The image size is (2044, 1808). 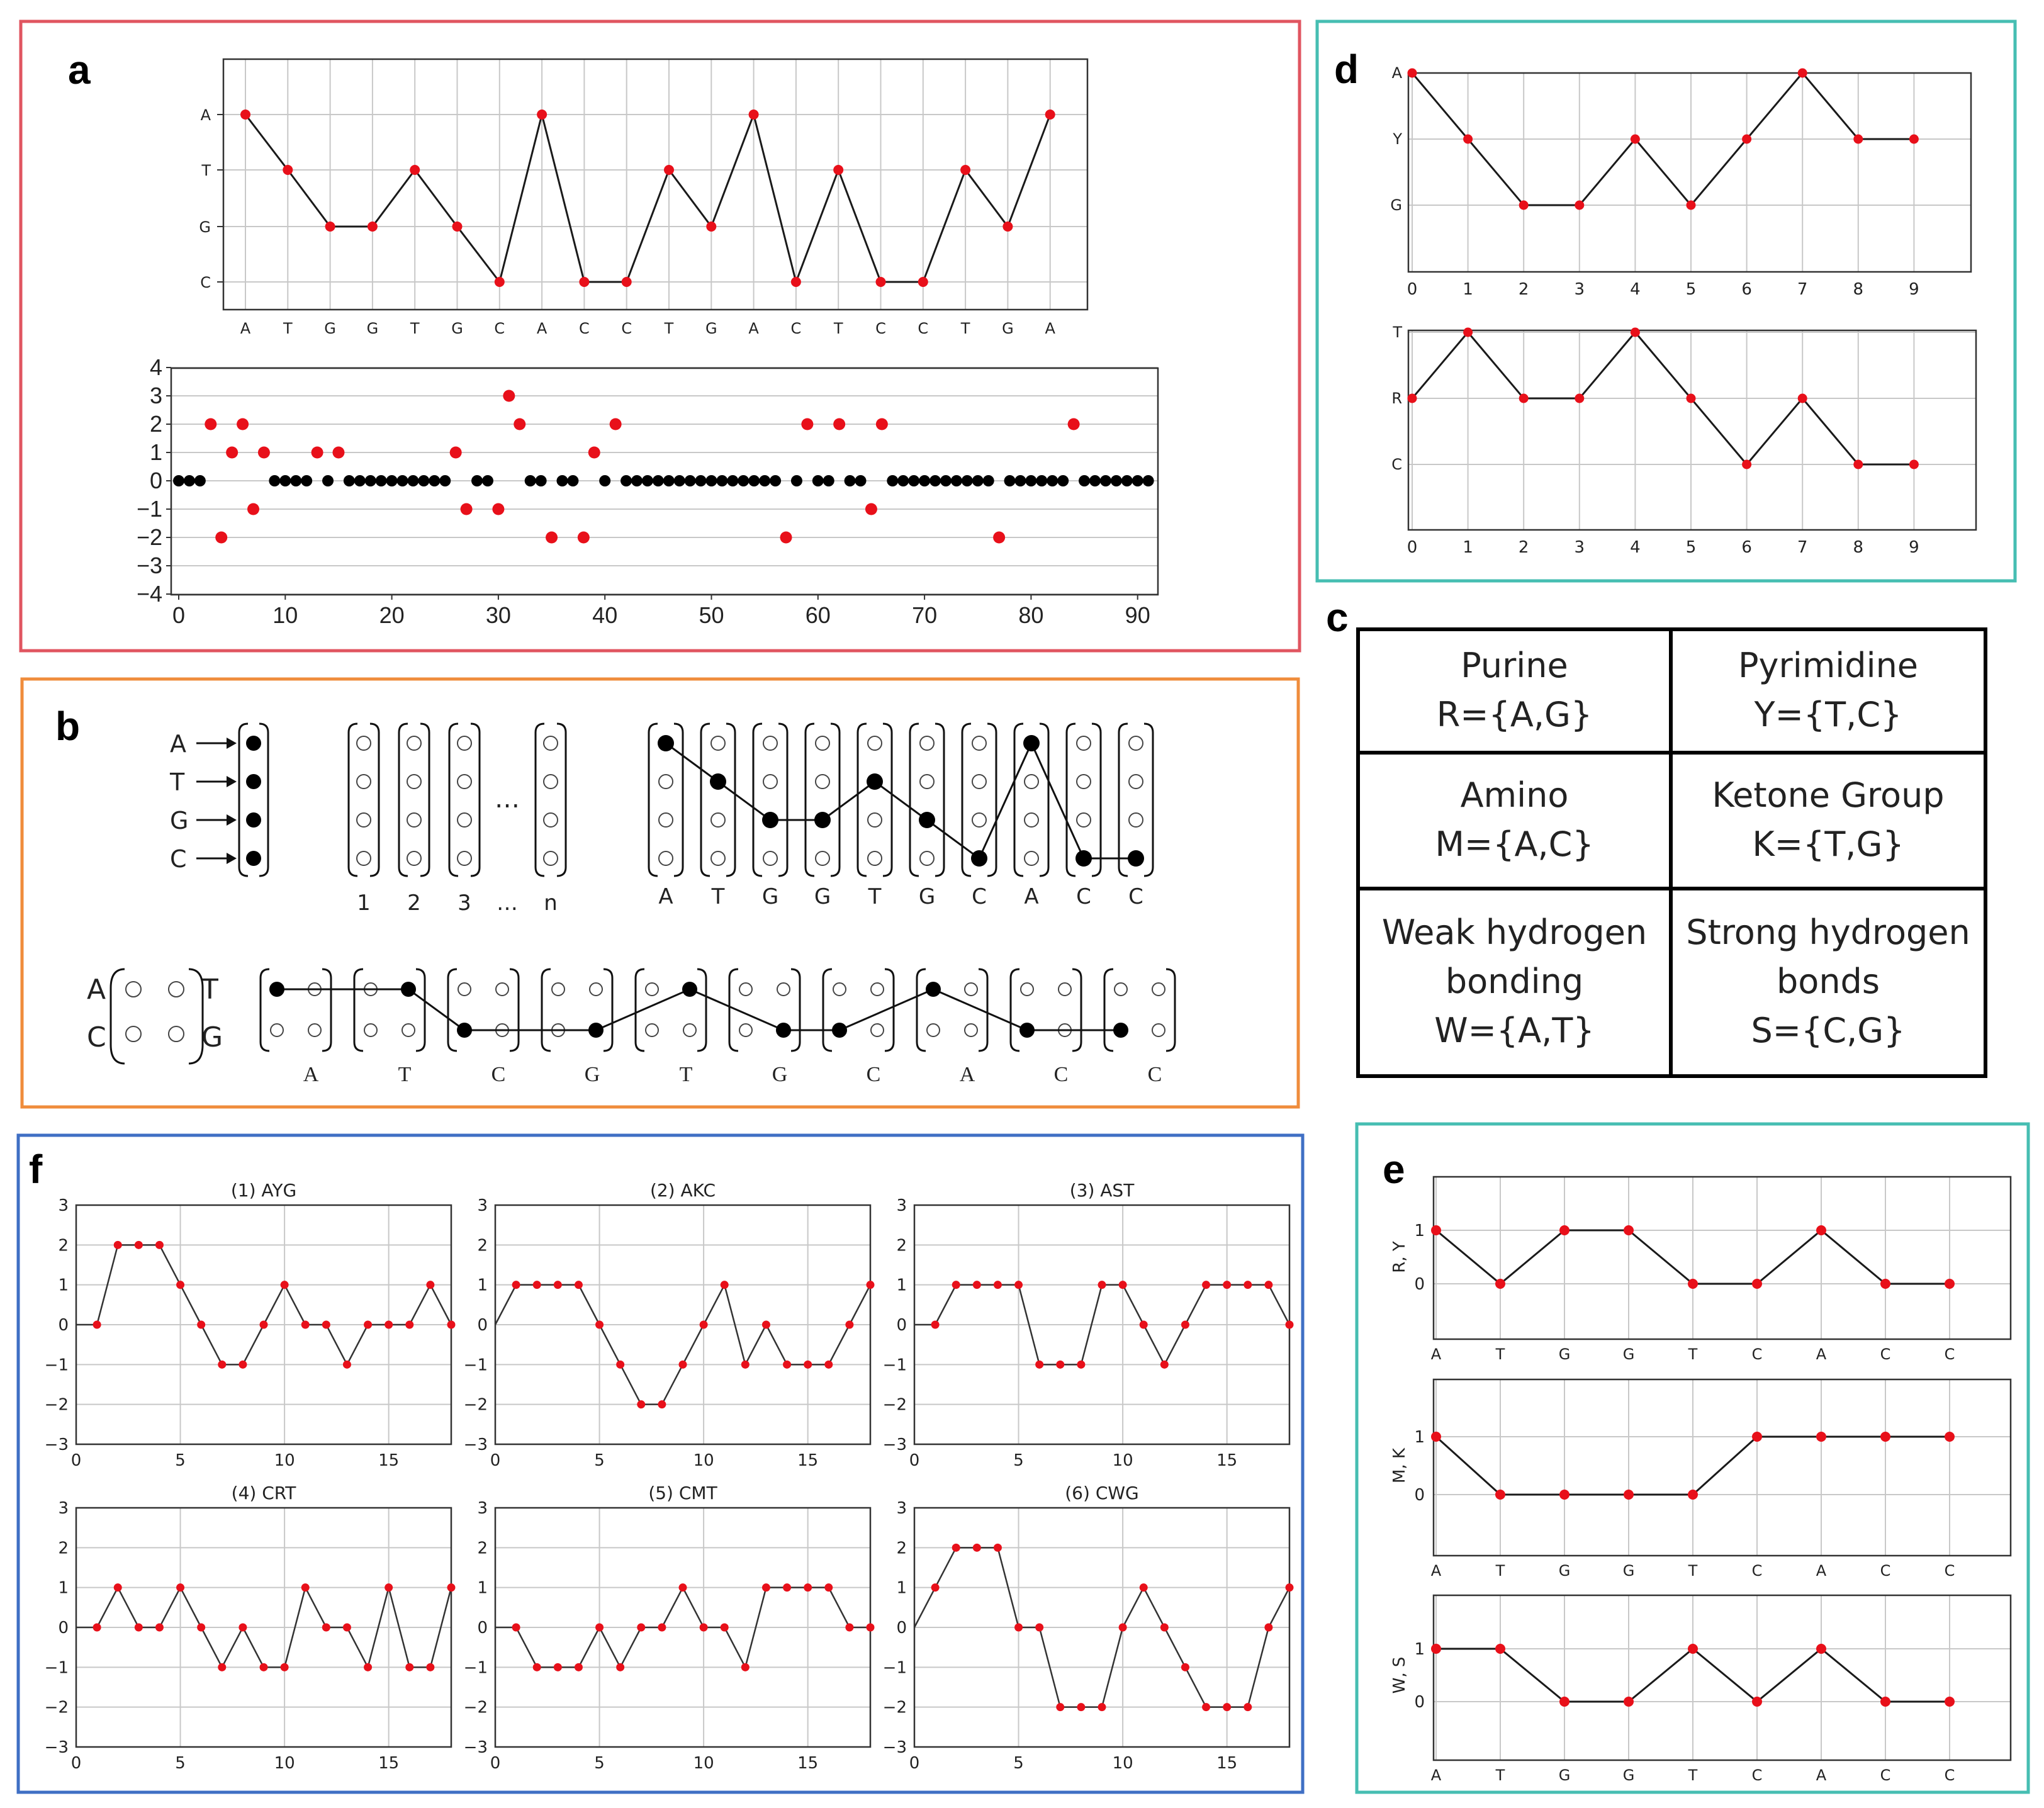 I want to click on sequence-label: T, so click(x=875, y=897).